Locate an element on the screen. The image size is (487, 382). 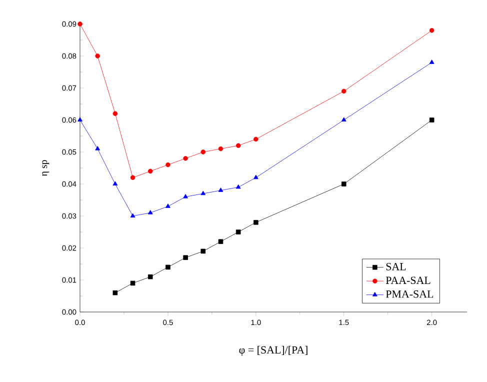
legend-label: PAA-SAL is located at coordinates (408, 280).